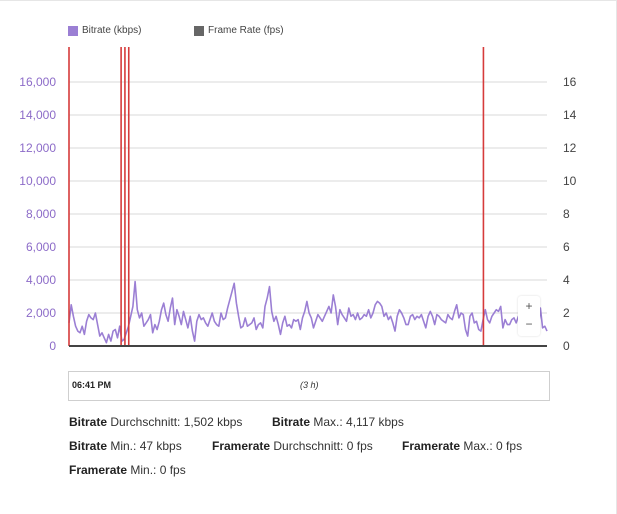 Image resolution: width=617 pixels, height=514 pixels. I want to click on left-tick-label: 6,000, so click(41, 247).